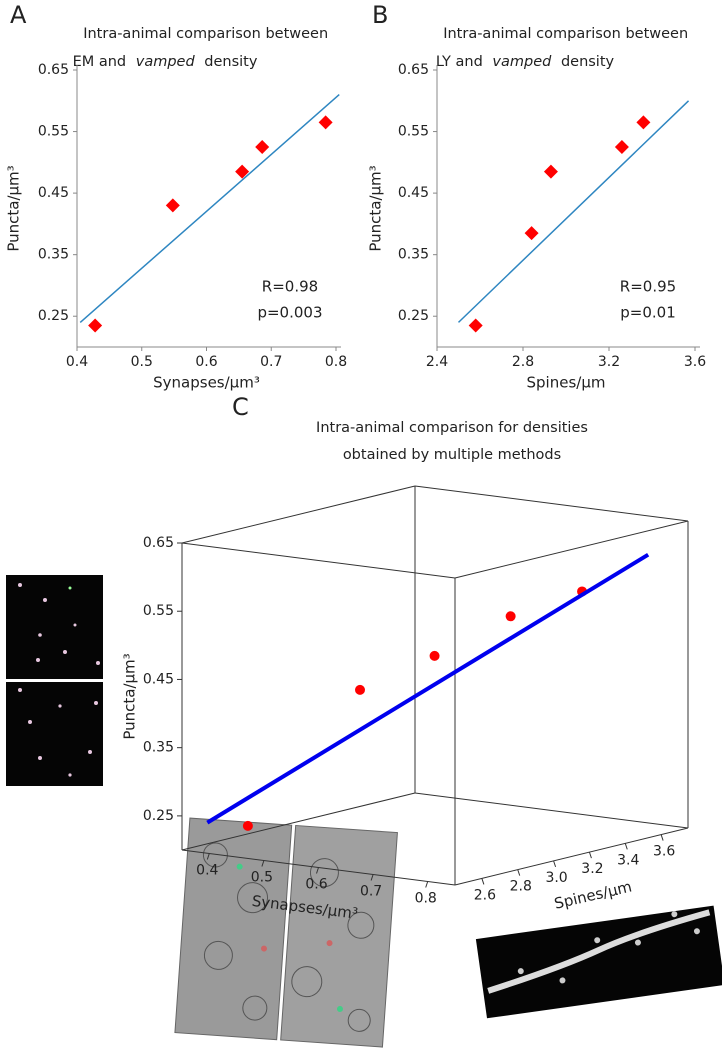 The height and width of the screenshot is (1050, 722). I want to click on y-tick-label: 2.6, so click(485, 895).